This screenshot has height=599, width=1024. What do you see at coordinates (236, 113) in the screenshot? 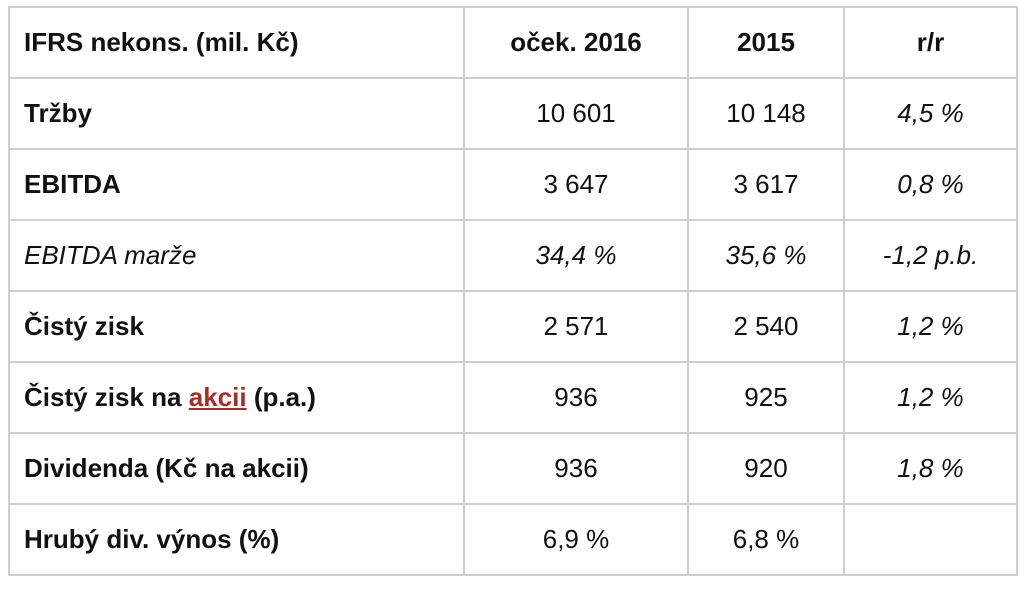
I see `row-label: Tržby` at bounding box center [236, 113].